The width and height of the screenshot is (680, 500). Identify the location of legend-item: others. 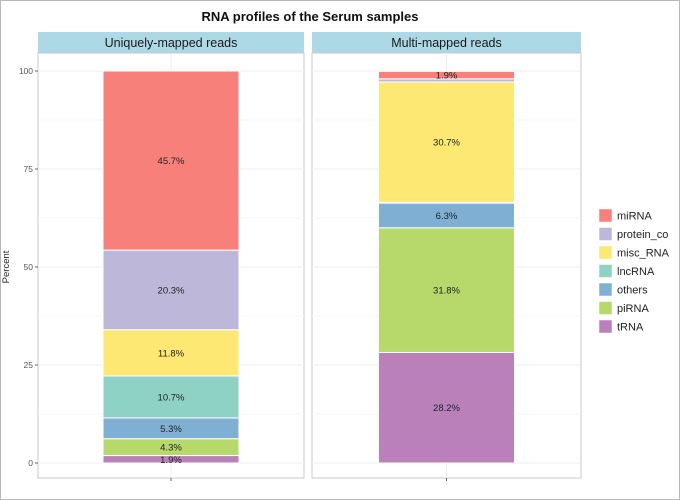
(623, 289).